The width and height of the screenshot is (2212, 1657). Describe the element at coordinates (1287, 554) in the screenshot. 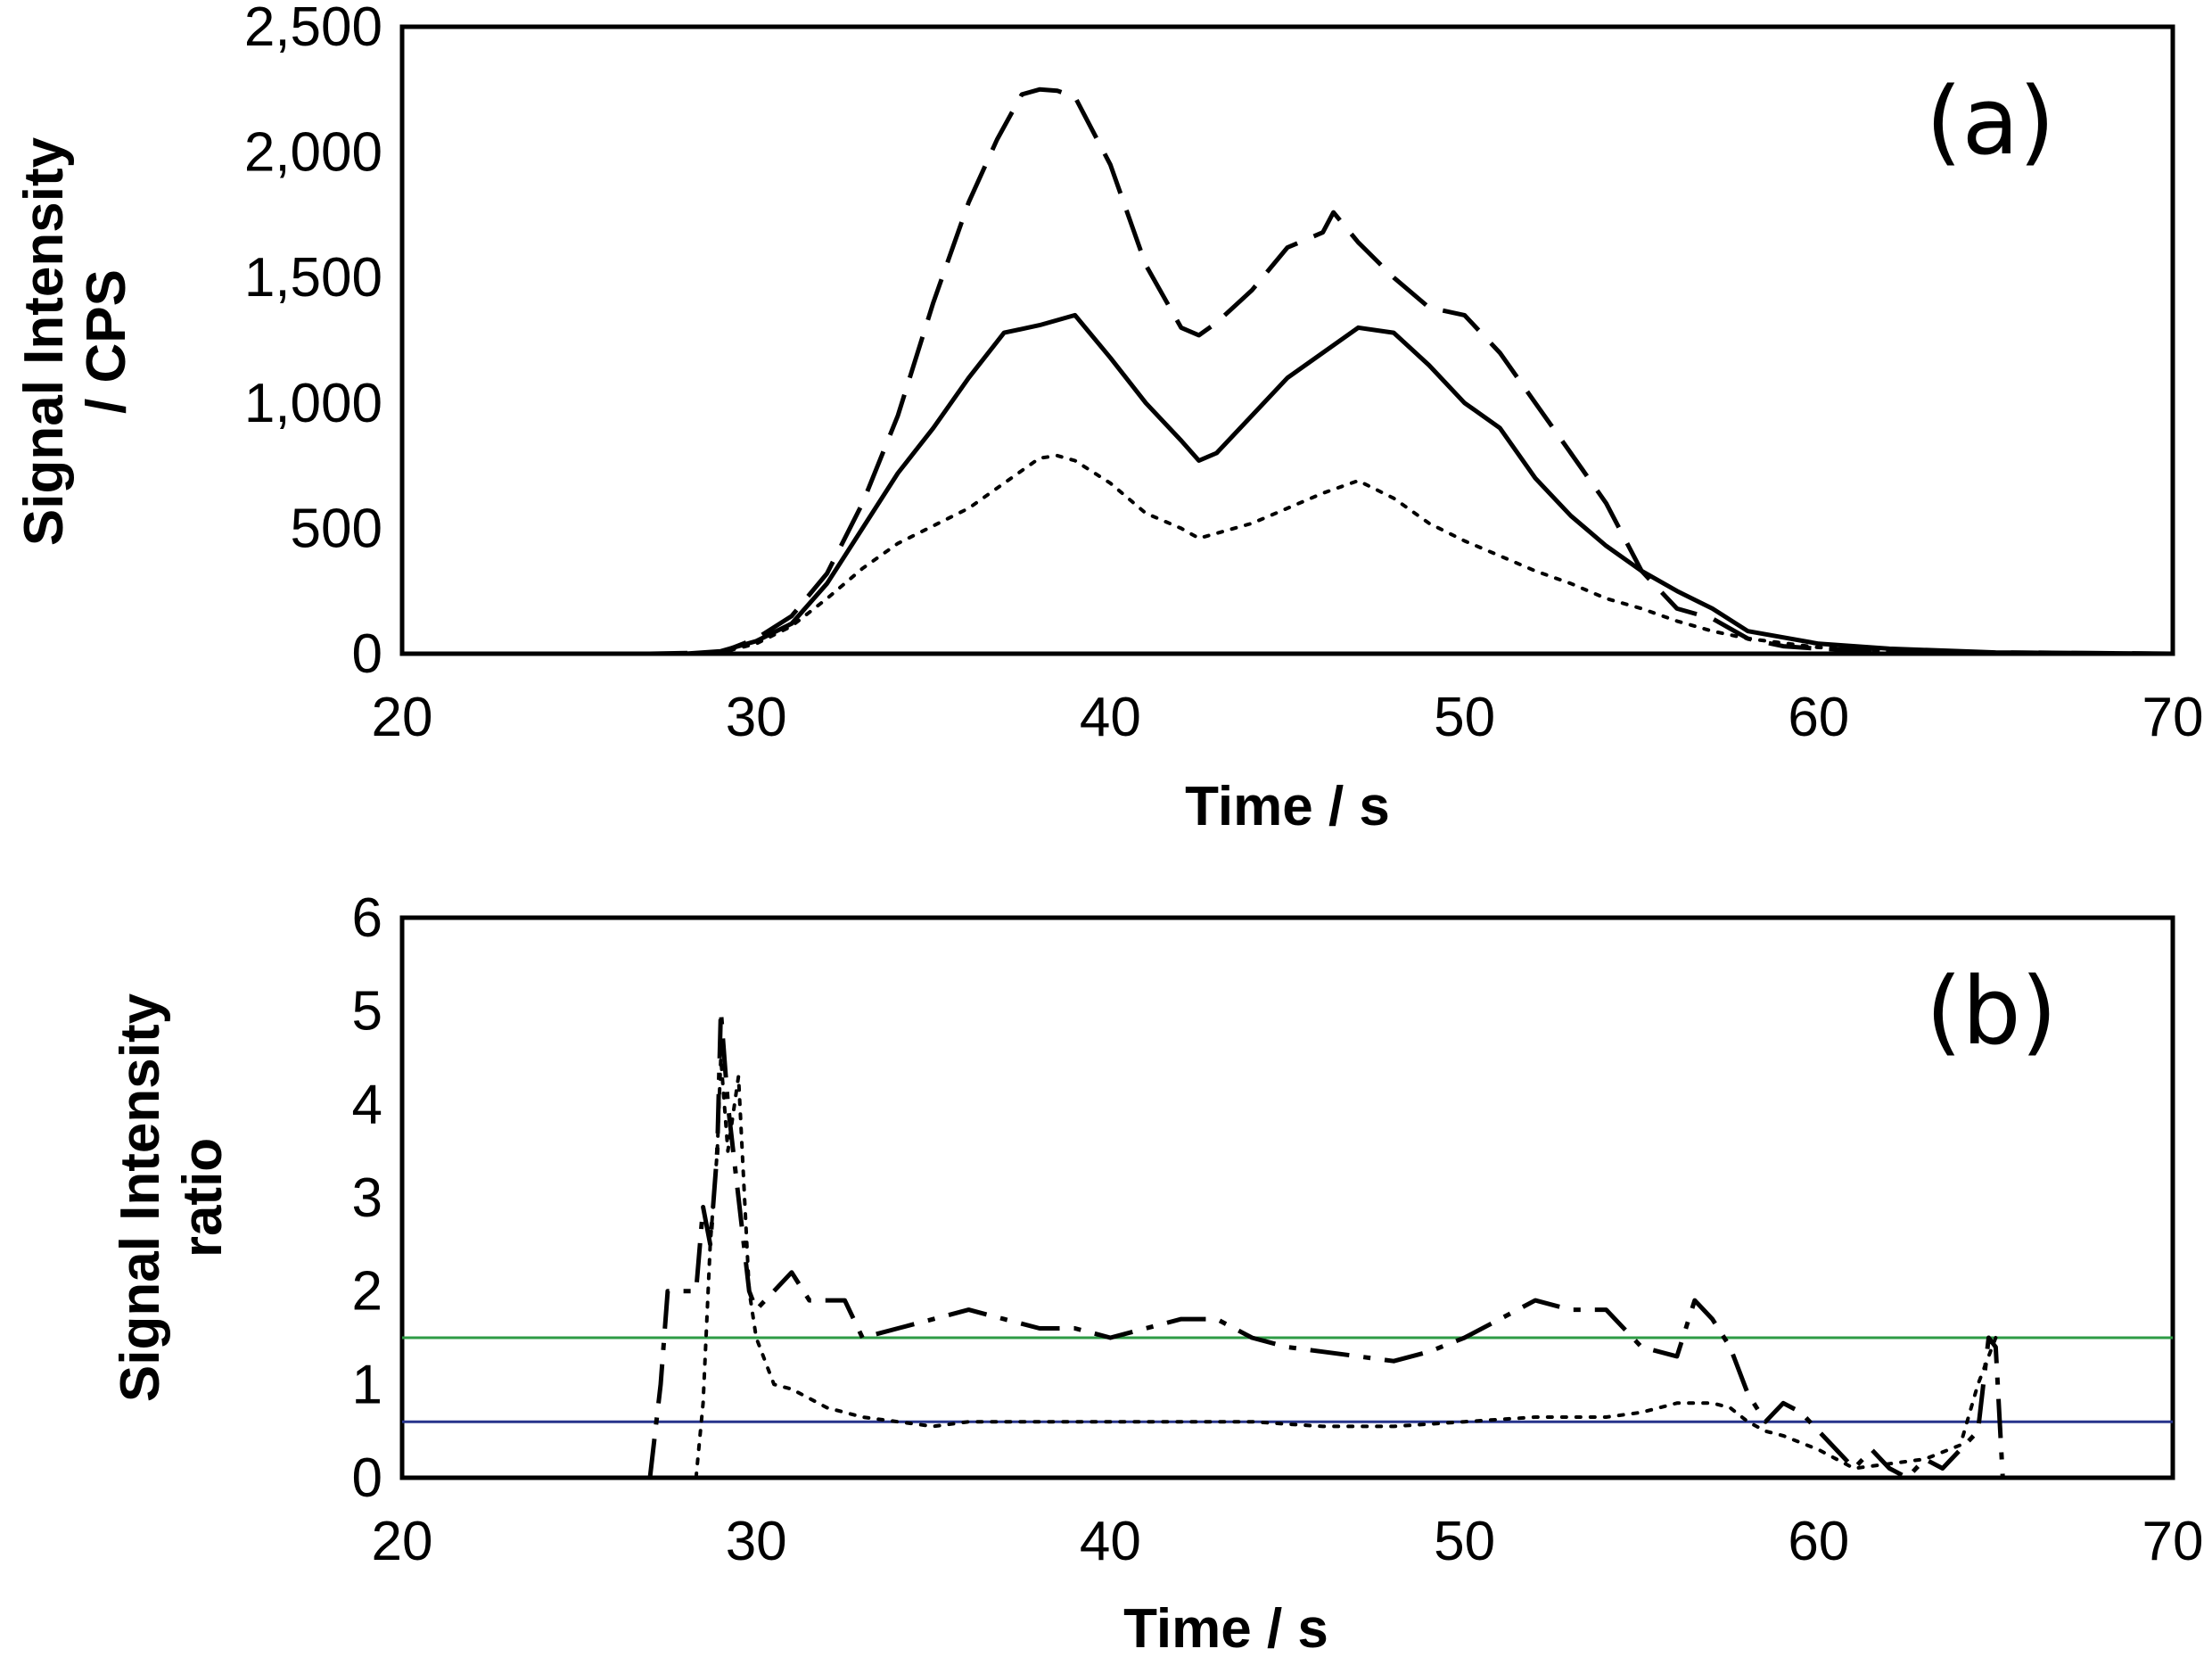

I see `series-line-dotted` at that location.